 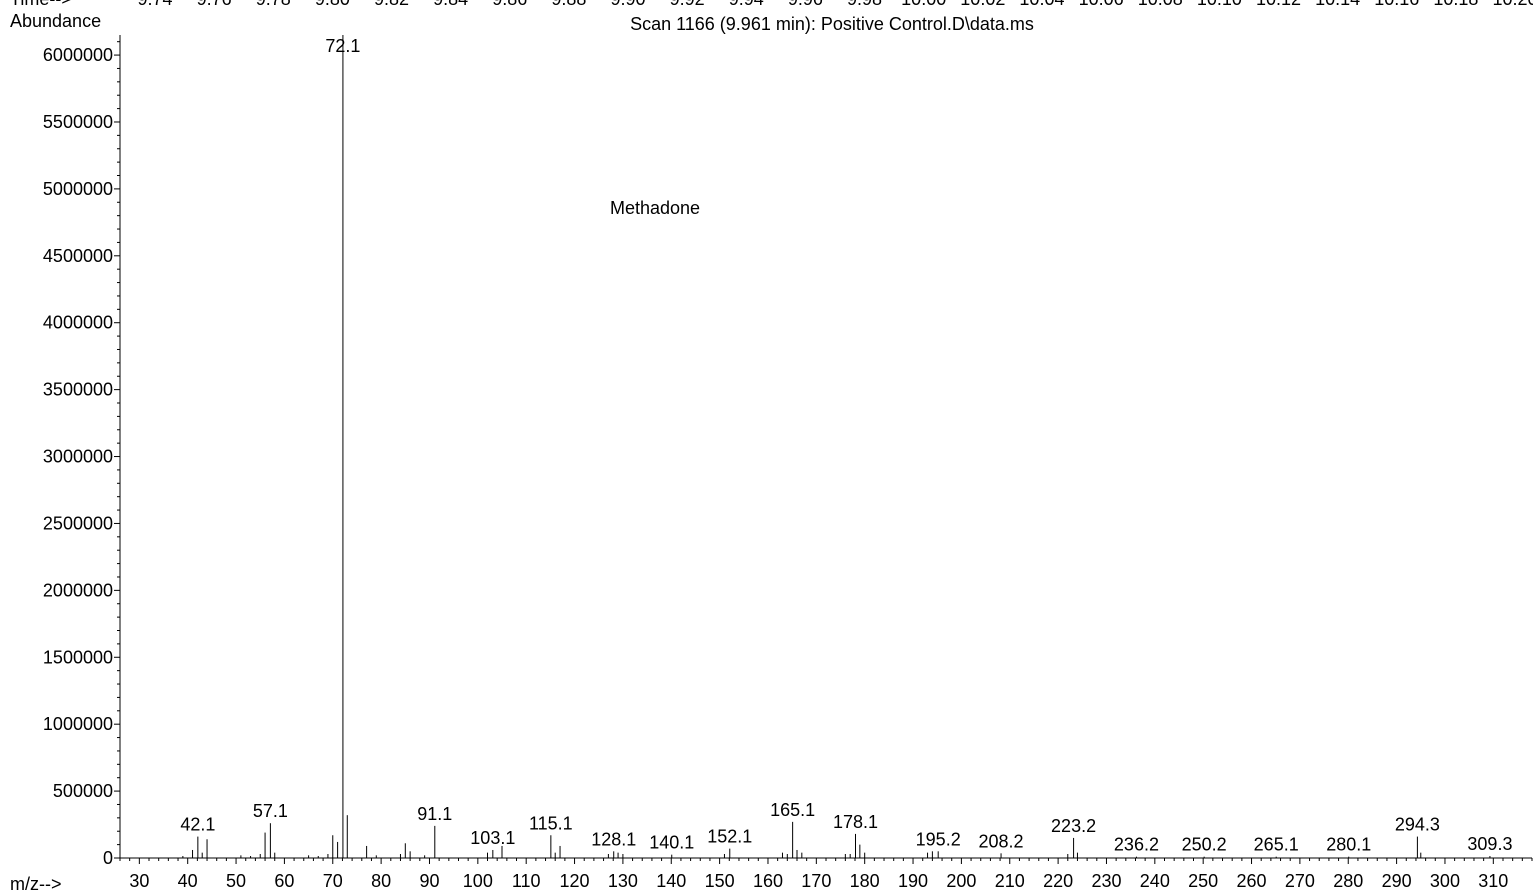 What do you see at coordinates (1348, 881) in the screenshot?
I see `x-tick-label: 280` at bounding box center [1348, 881].